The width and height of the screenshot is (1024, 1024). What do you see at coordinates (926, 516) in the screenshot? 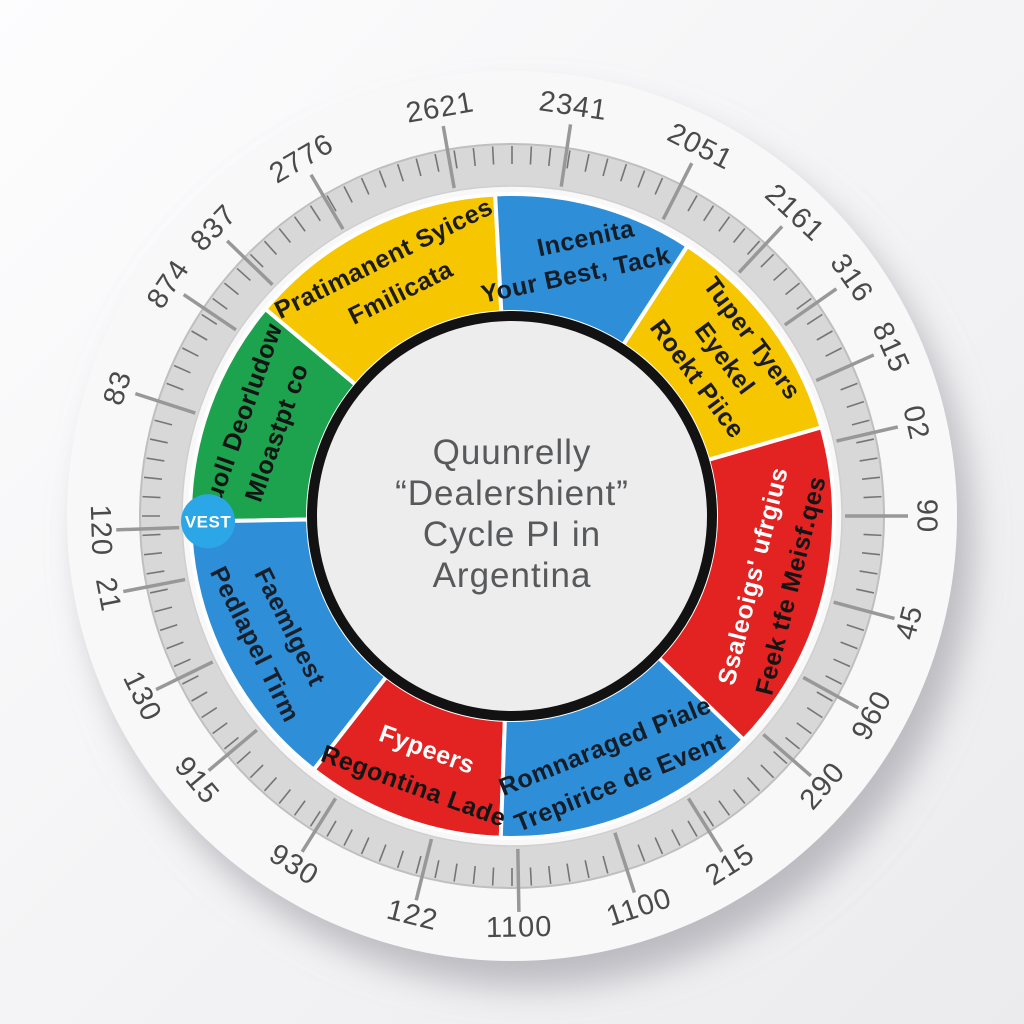
I see `scale-label: 90` at bounding box center [926, 516].